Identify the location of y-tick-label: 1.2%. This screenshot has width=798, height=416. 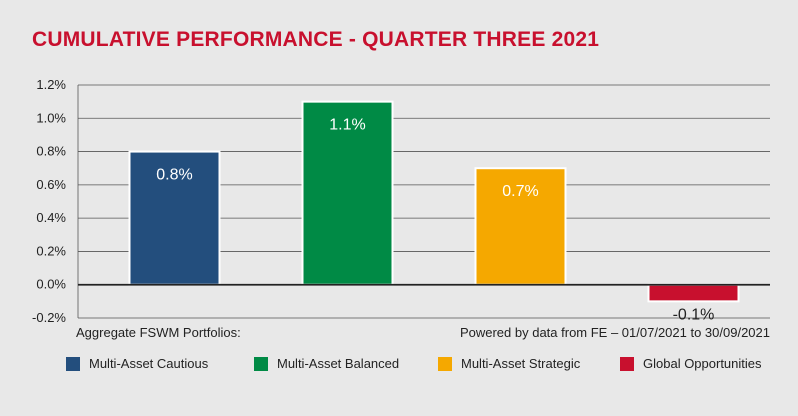
(51, 84).